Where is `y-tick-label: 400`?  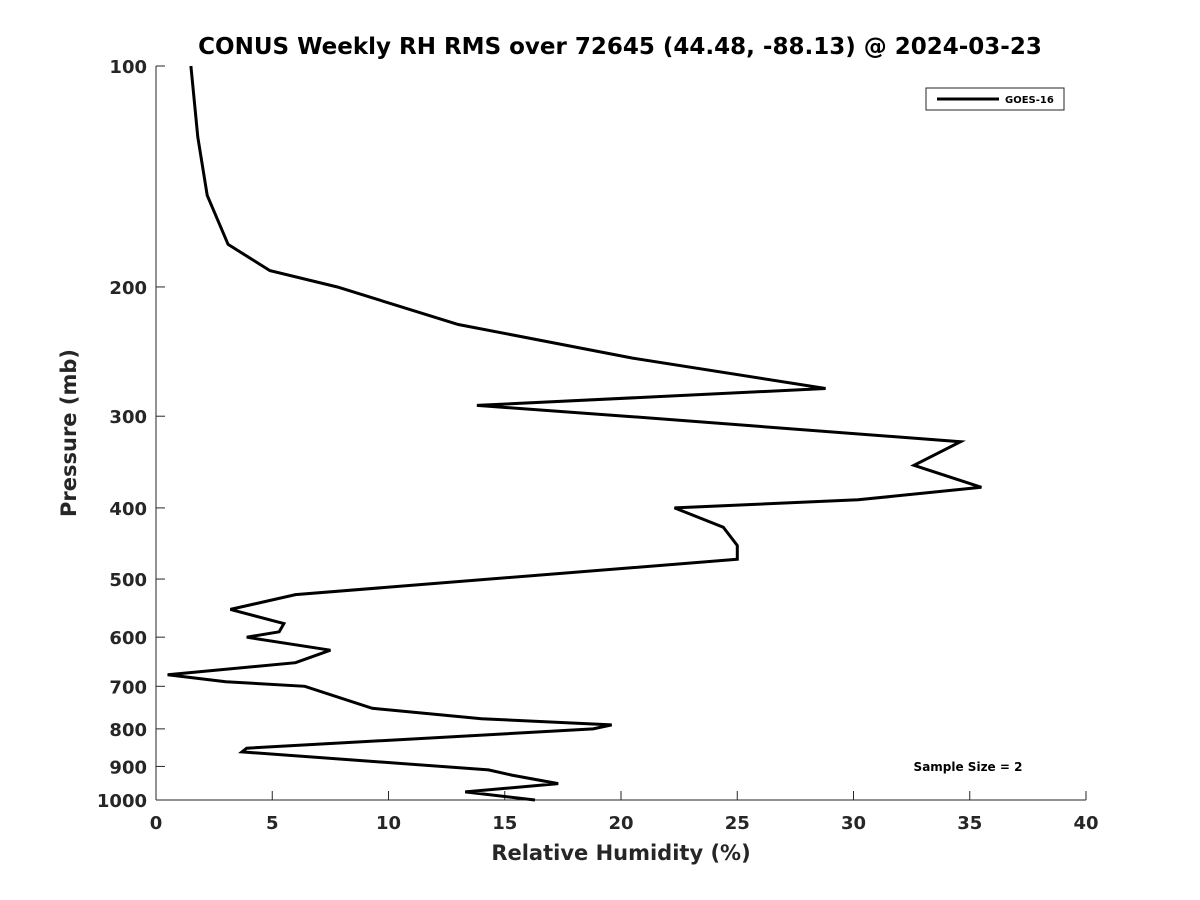 y-tick-label: 400 is located at coordinates (128, 509).